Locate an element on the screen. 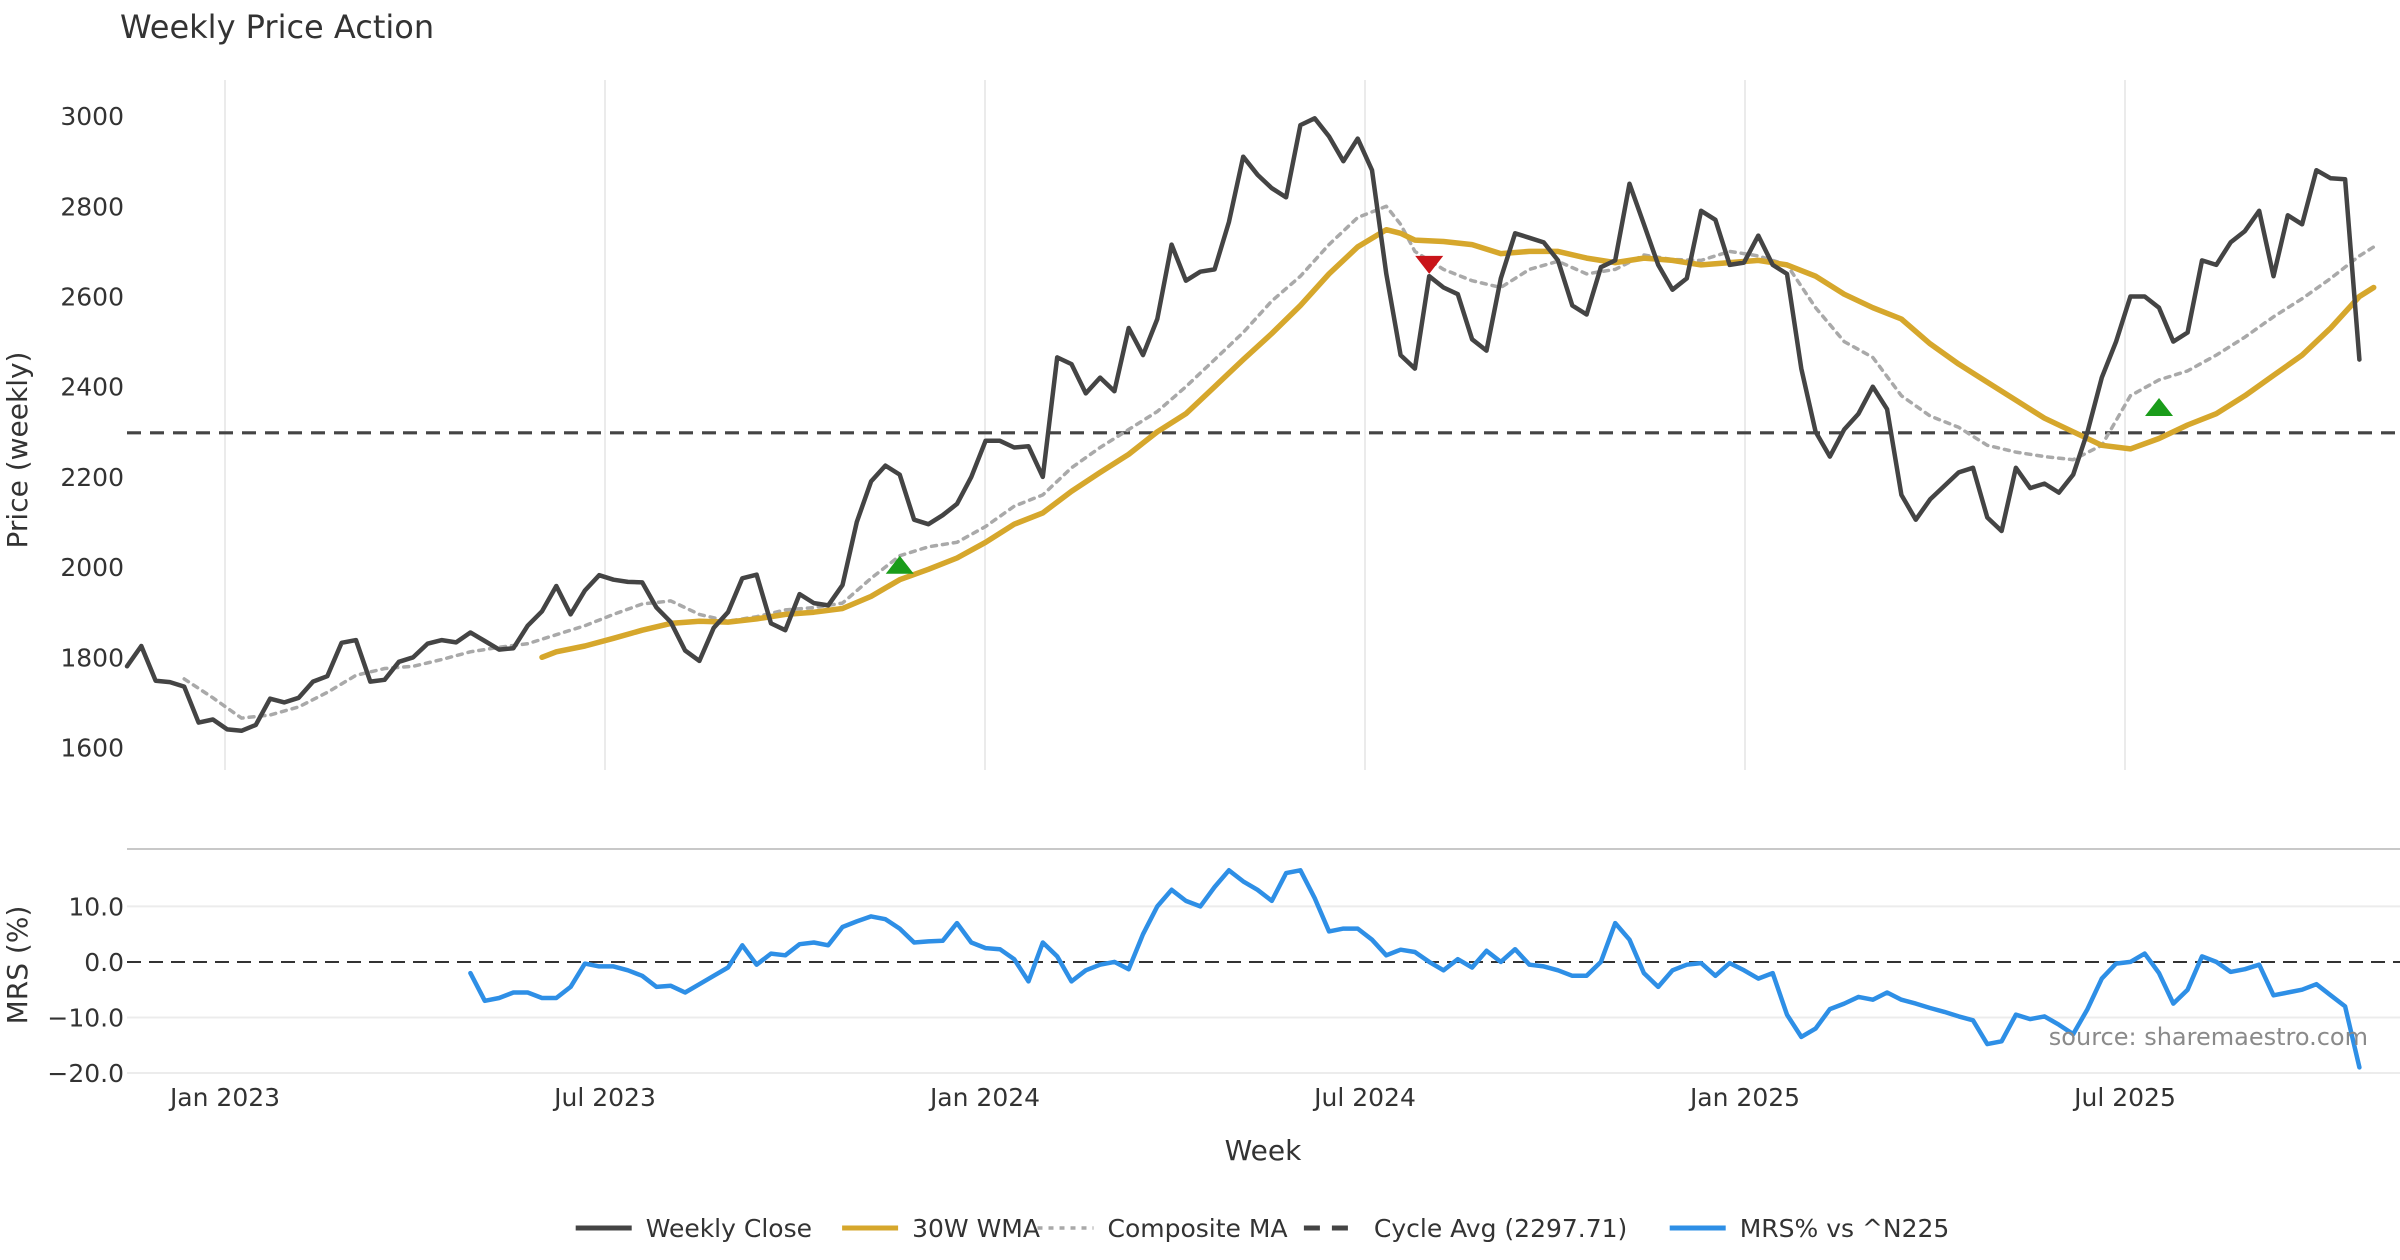 Image resolution: width=2400 pixels, height=1260 pixels. source-attribution: source: sharemaestro.com is located at coordinates (2208, 1037).